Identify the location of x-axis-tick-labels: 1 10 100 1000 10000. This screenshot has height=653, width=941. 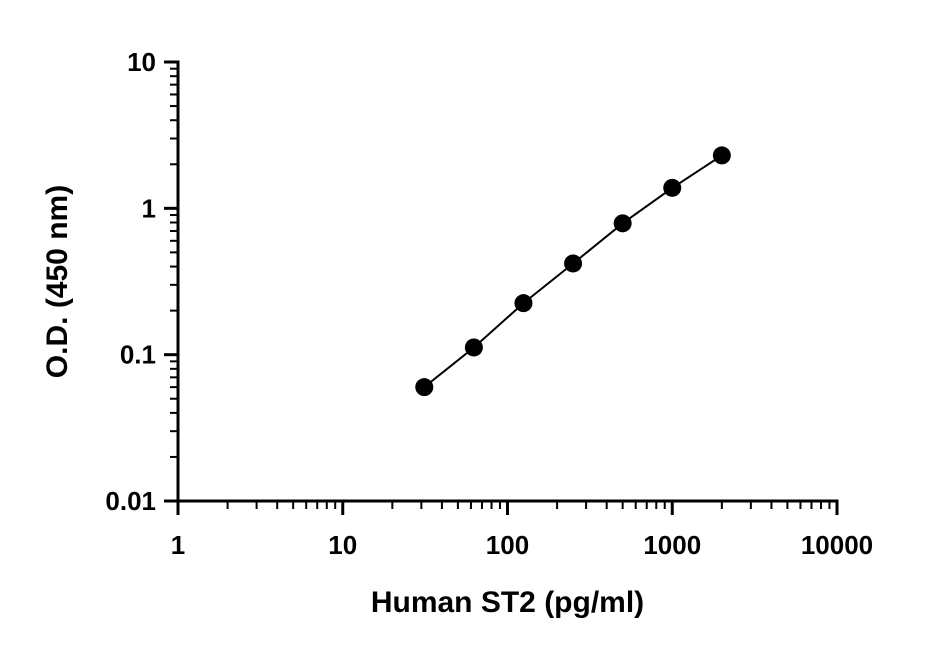
(522, 545).